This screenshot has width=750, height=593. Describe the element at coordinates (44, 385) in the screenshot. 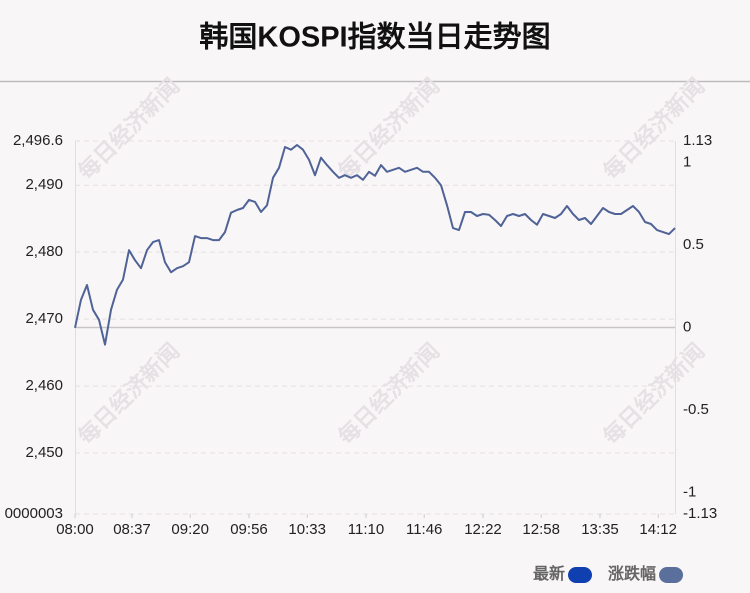

I see `y-tick-label: 2,460` at that location.